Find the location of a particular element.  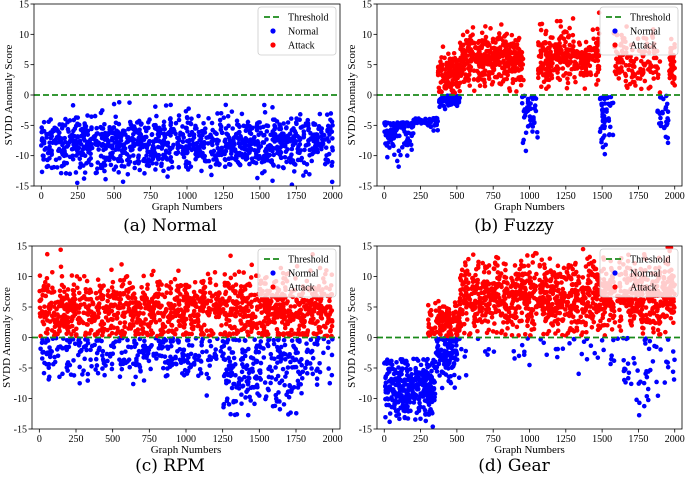

y-axis-label: SVDD Anomaly Score is located at coordinates (9, 94).